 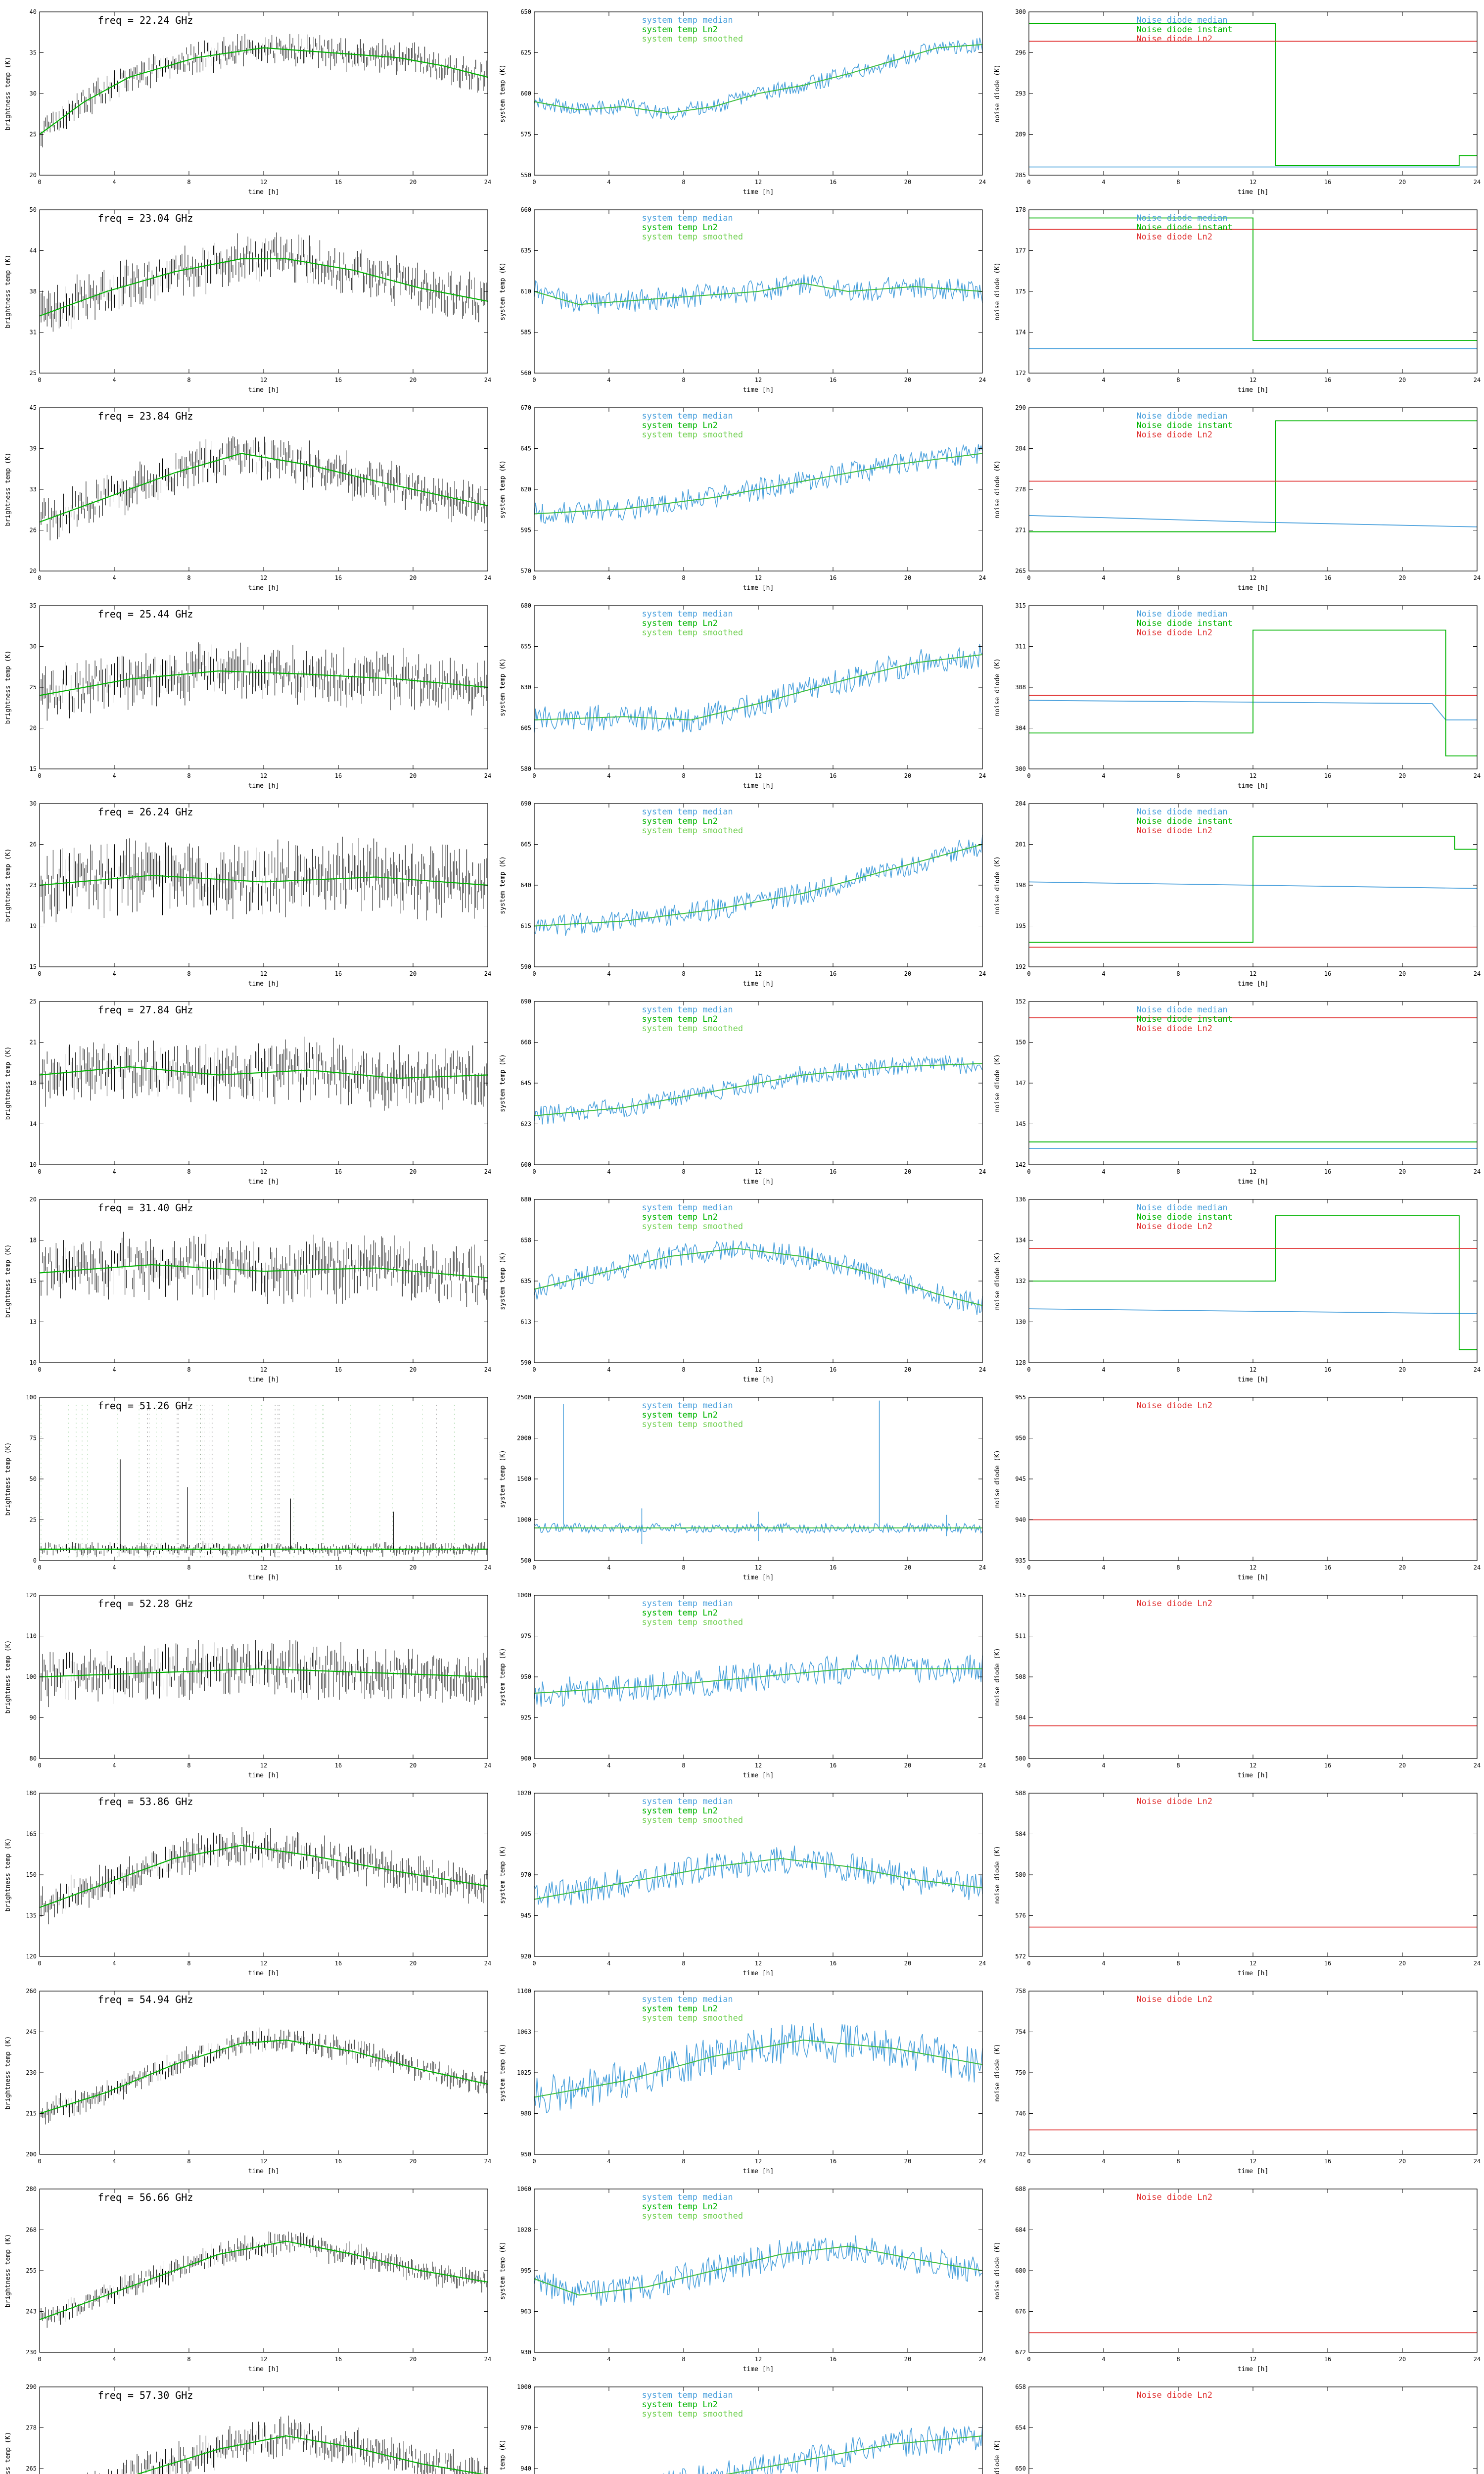 I want to click on y-tick-label: 600, so click(x=525, y=1165).